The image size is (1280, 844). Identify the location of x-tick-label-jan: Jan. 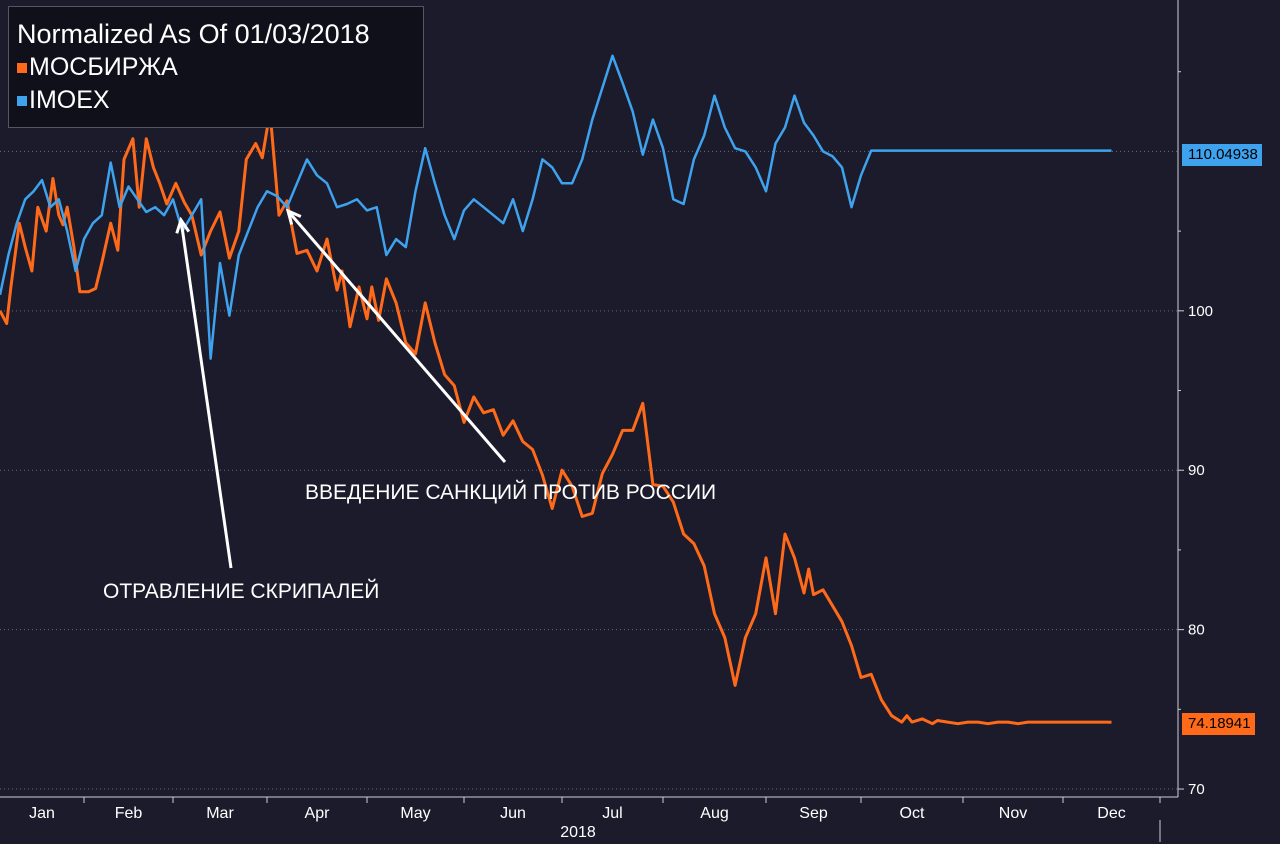
(42, 813).